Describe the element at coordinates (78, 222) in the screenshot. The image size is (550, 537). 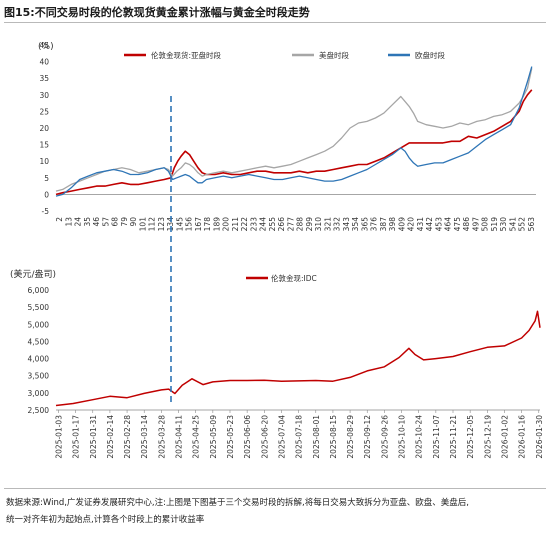
I see `chart1-x-tick-label: 24` at that location.